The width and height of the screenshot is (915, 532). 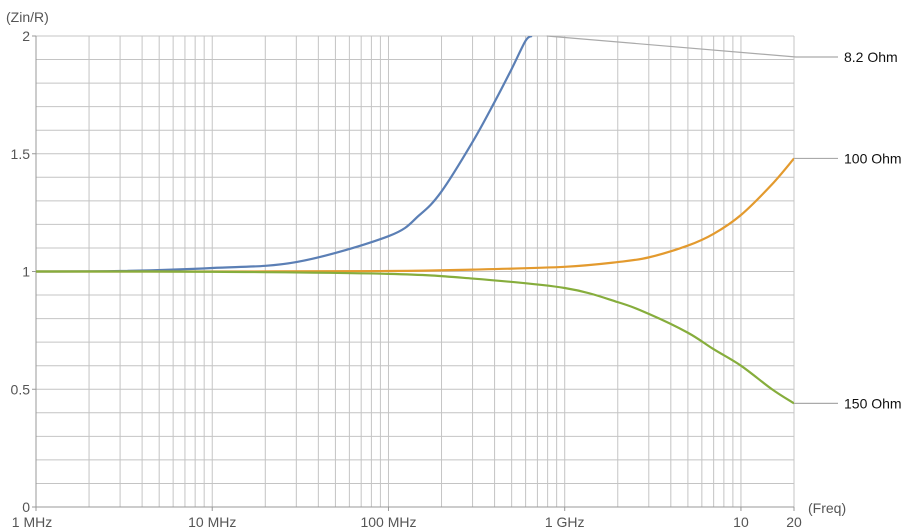 I want to click on y-tick-label: 1, so click(x=26, y=272).